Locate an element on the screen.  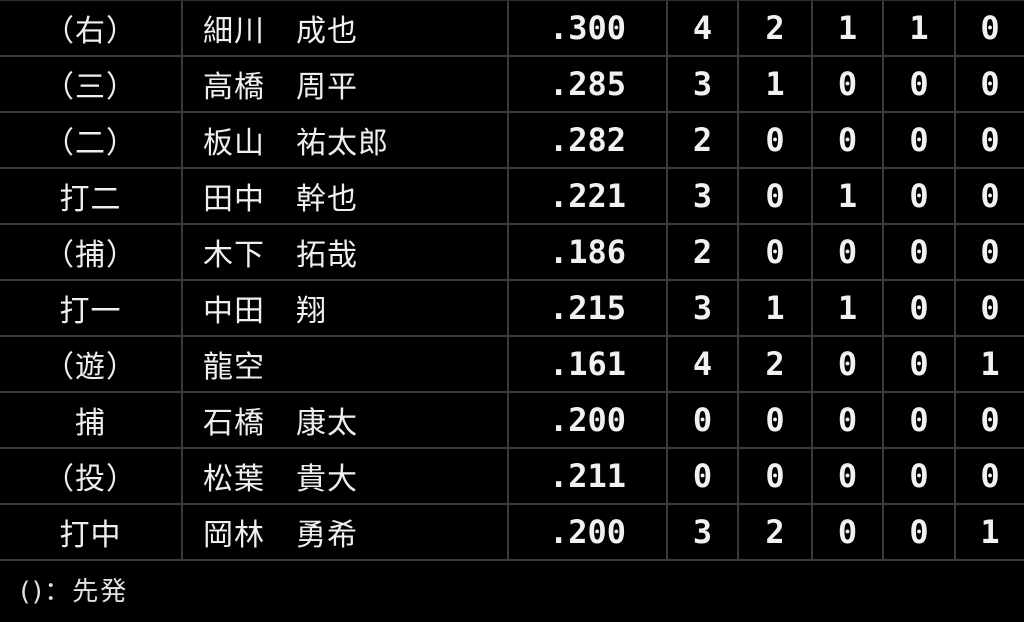
player-name-cell: 板山 祐太郎 is located at coordinates (345, 140).